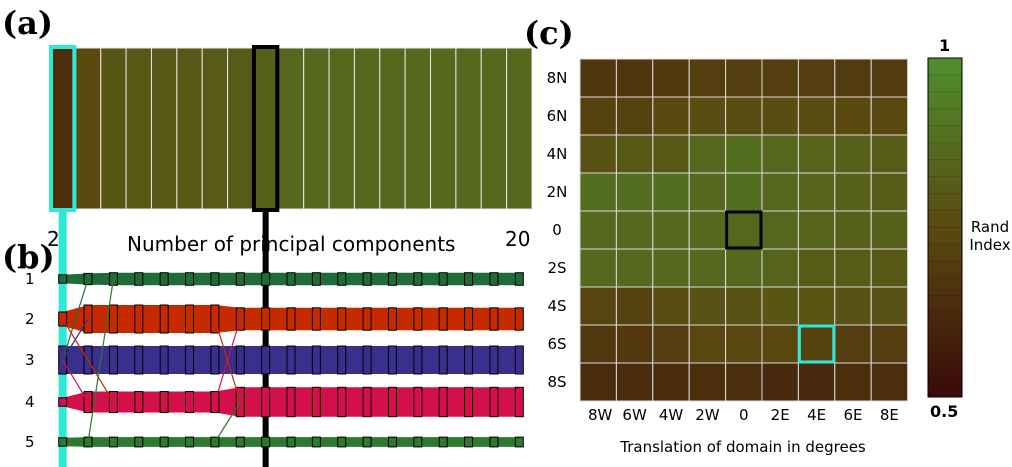  What do you see at coordinates (557, 230) in the screenshot?
I see `panel-c-y-tick: 0` at bounding box center [557, 230].